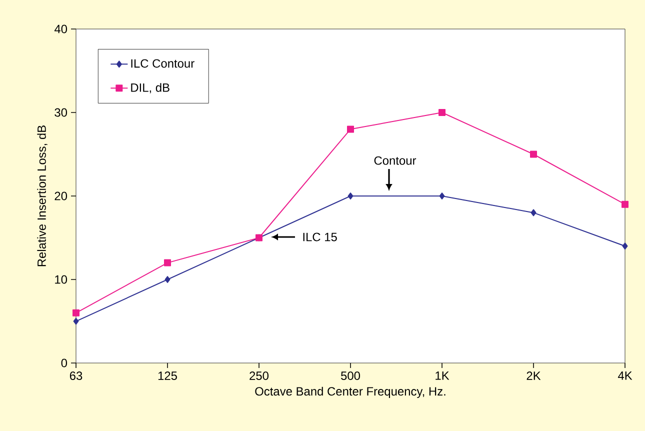 This screenshot has width=645, height=431. I want to click on x-tick-label: 500, so click(350, 376).